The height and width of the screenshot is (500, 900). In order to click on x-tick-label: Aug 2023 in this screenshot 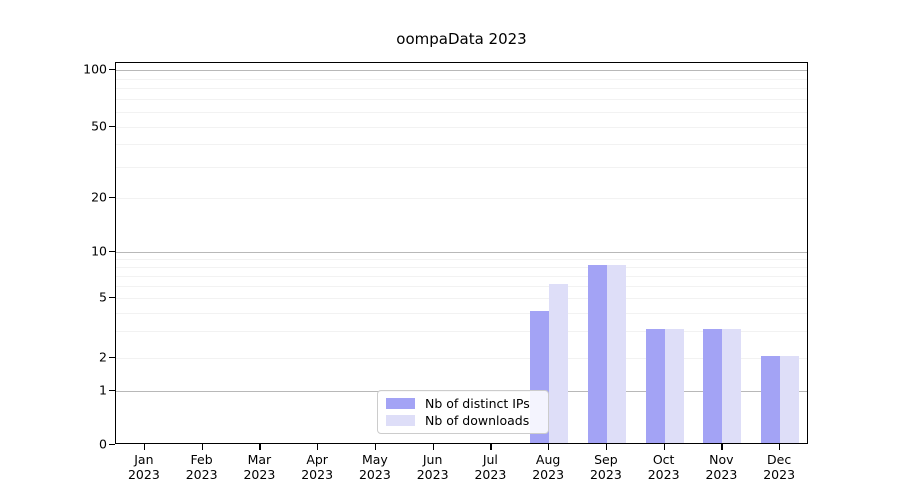, I will do `click(548, 467)`.